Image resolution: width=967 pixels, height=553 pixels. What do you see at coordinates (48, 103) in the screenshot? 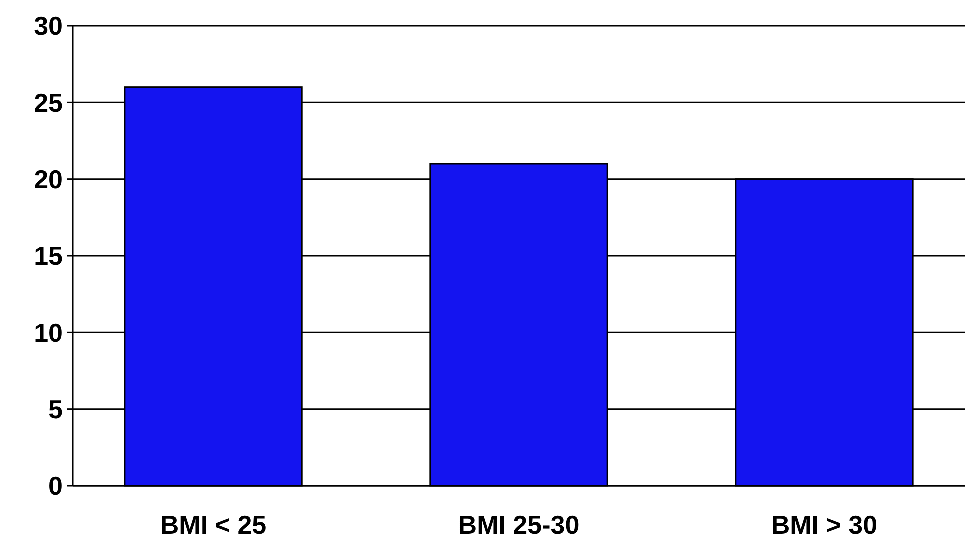
I see `y-tick-label: 25` at bounding box center [48, 103].